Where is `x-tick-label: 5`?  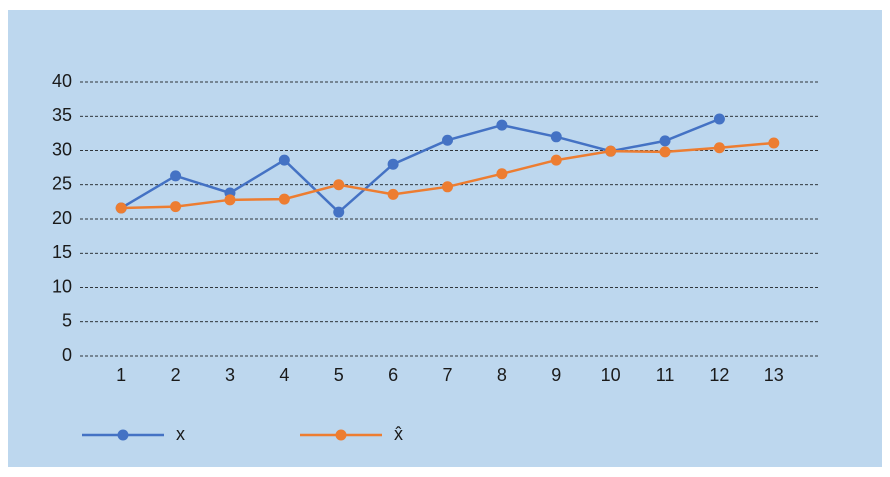
x-tick-label: 5 is located at coordinates (339, 375).